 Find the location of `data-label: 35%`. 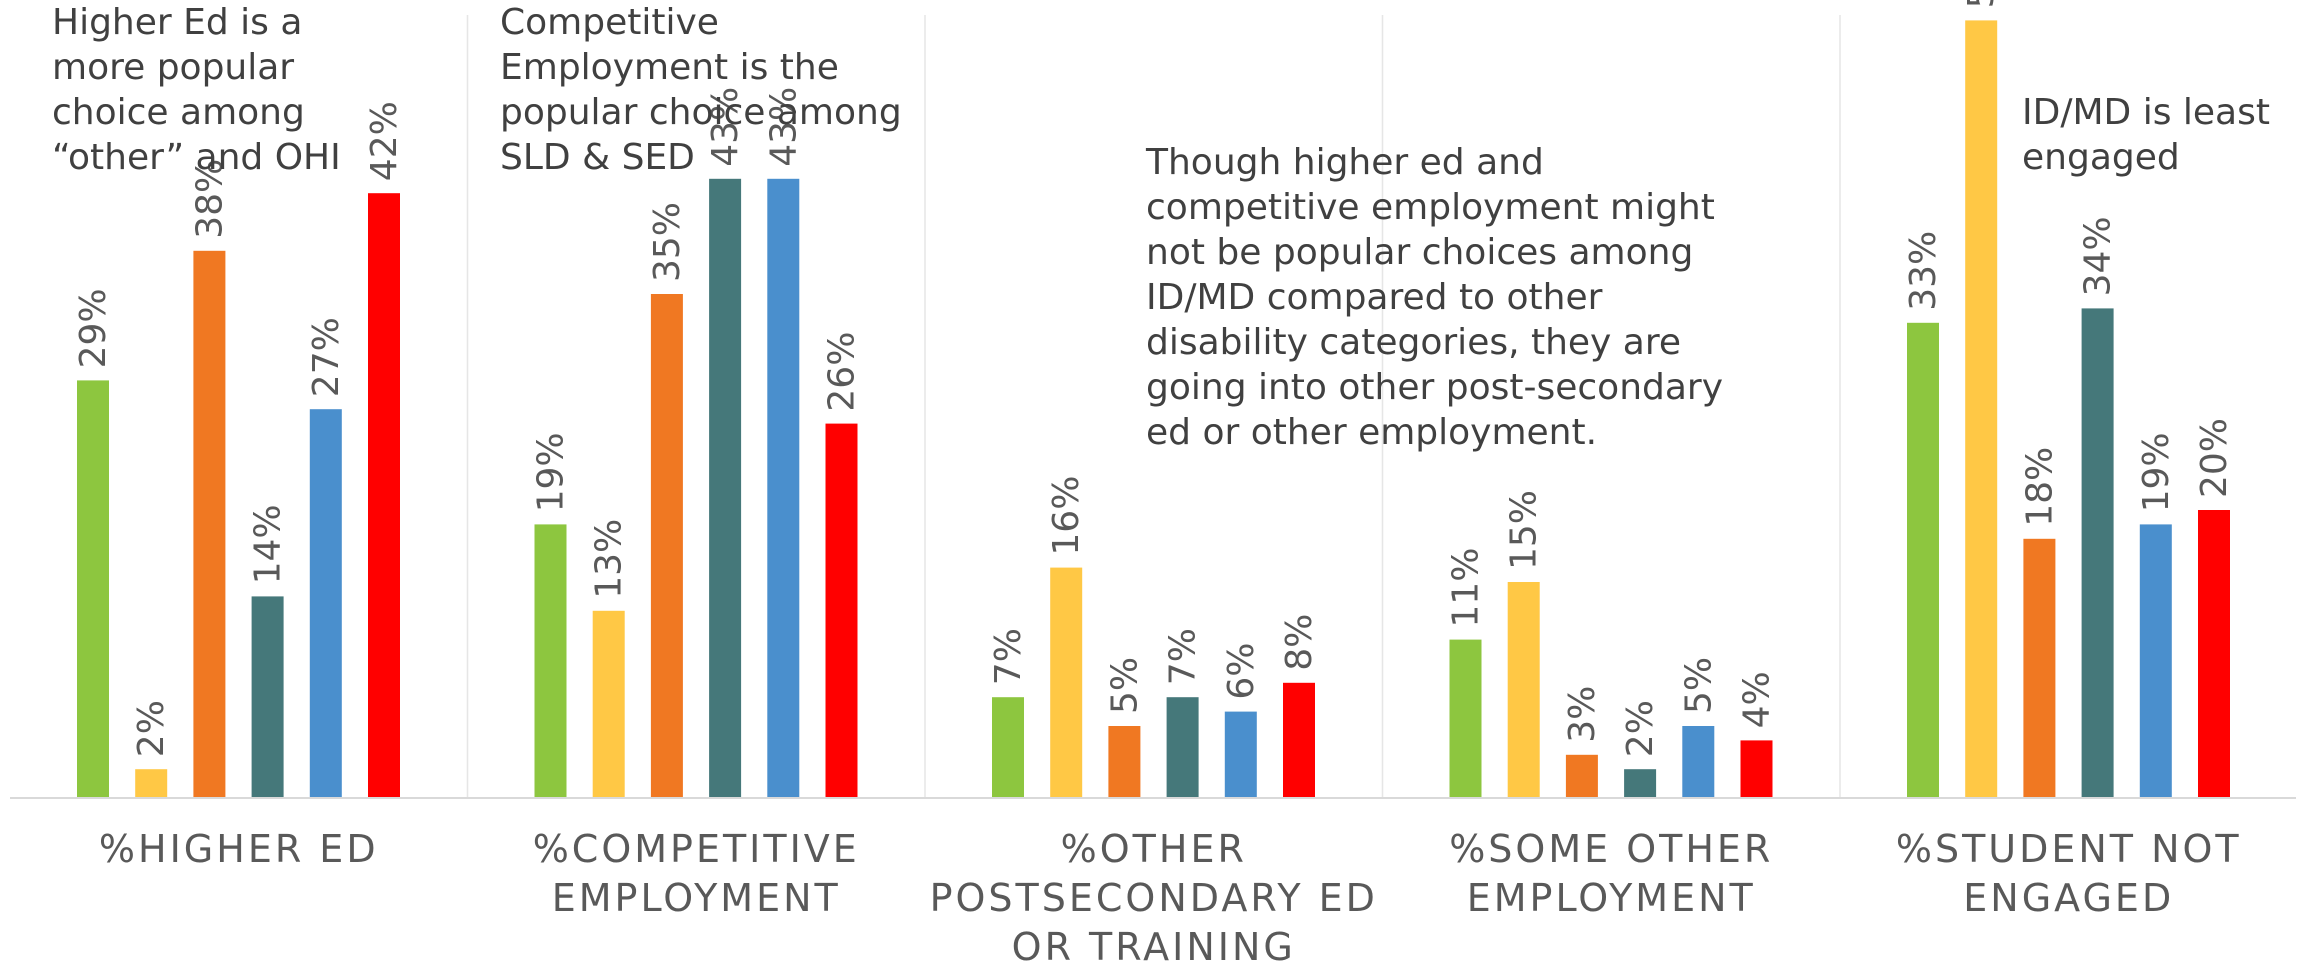

data-label: 35% is located at coordinates (667, 242).